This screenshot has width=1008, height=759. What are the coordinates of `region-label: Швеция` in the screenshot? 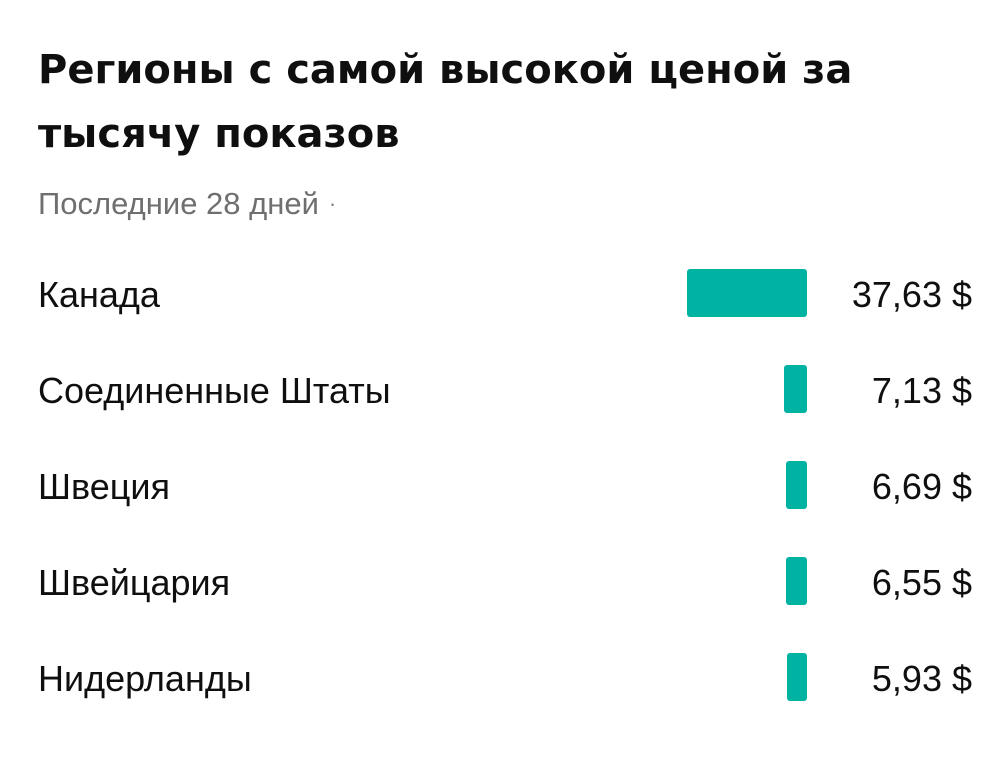 It's located at (104, 486).